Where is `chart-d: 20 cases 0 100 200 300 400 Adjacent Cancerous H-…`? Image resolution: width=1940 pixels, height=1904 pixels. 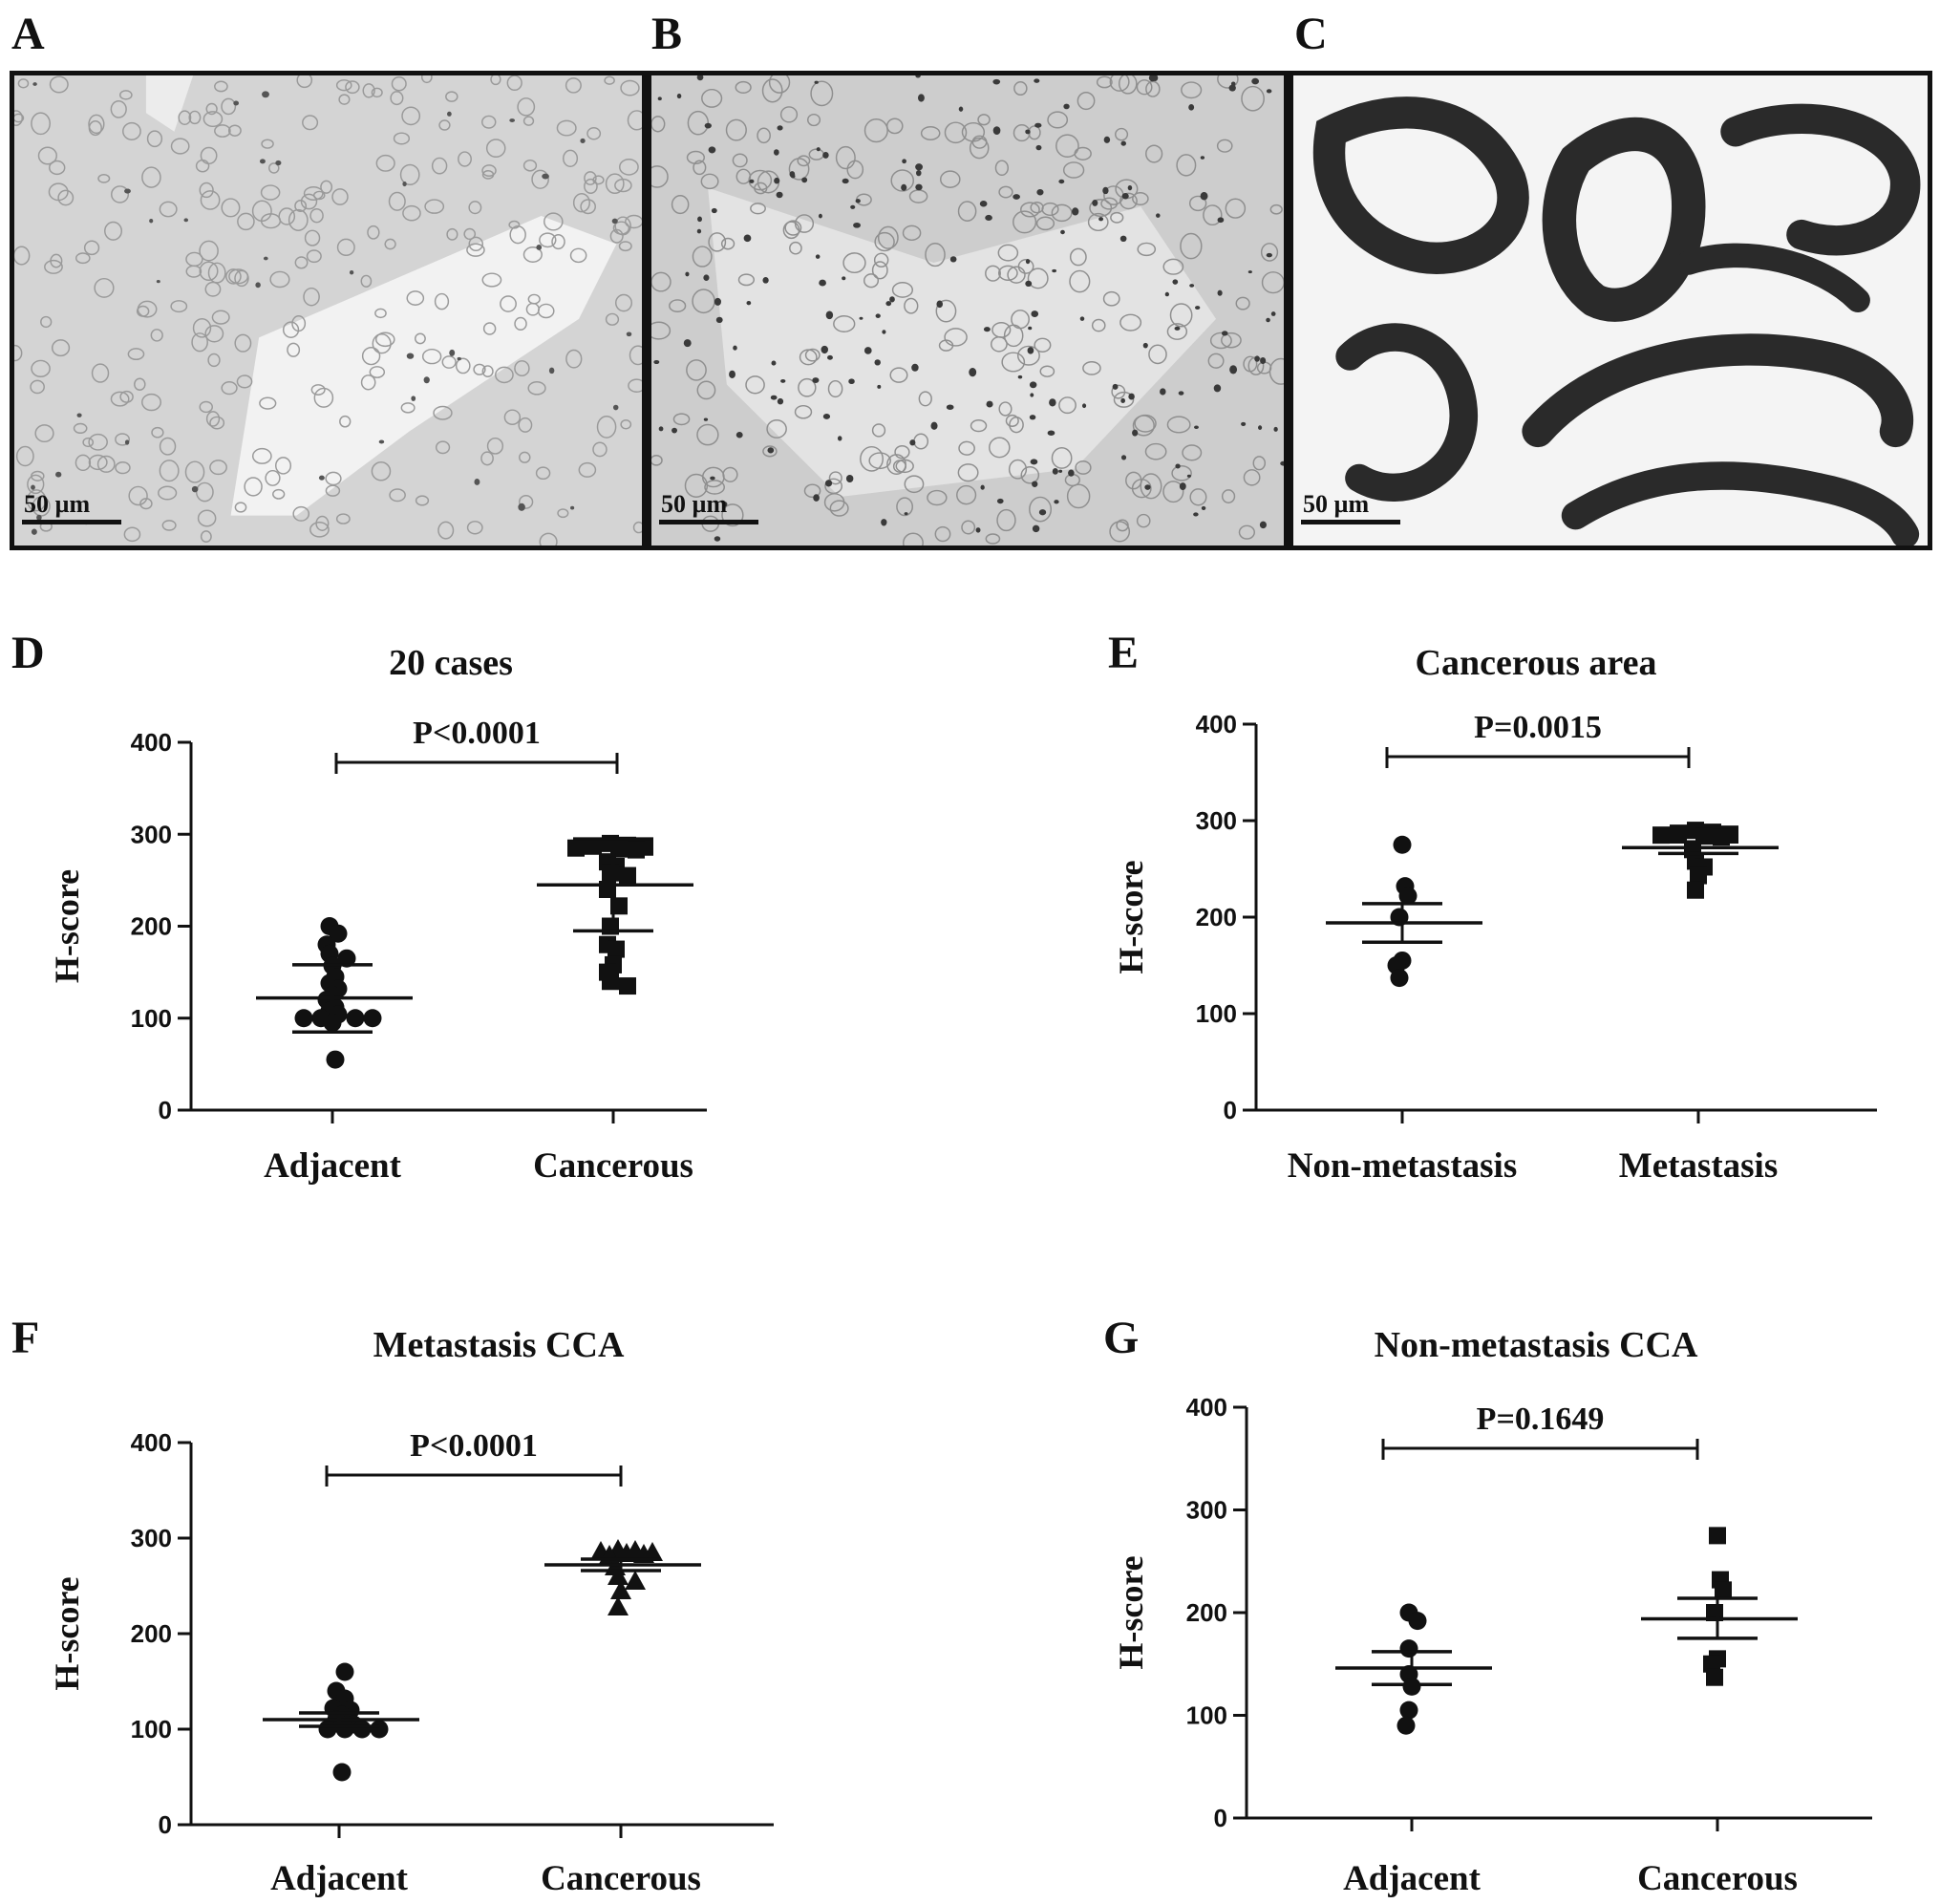
chart-d: 20 cases 0 100 200 300 400 Adjacent Cancerous H-… is located at coordinates (378, 915).